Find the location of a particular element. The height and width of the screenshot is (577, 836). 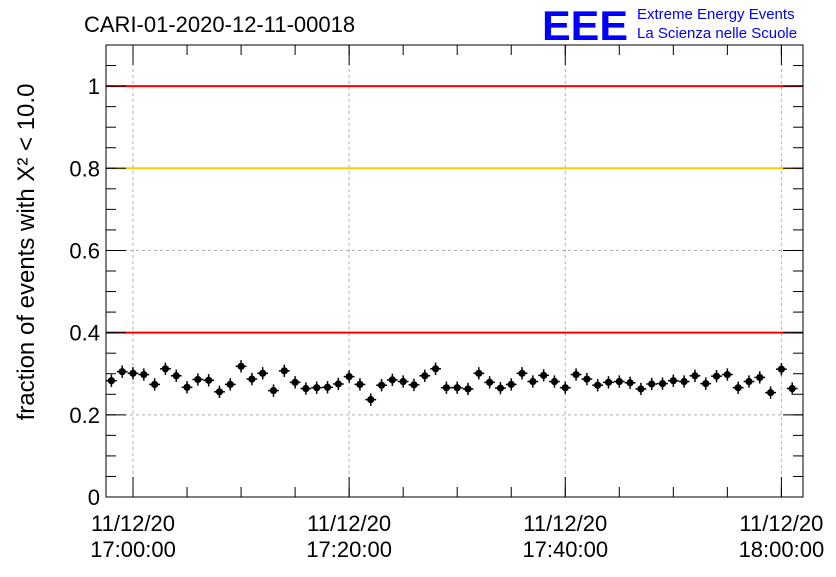

y-tick-label: 0.2 is located at coordinates (84, 415).